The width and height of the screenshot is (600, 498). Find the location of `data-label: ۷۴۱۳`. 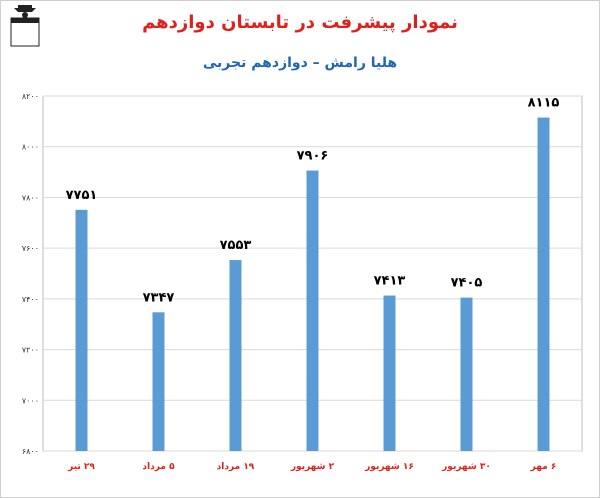

data-label: ۷۴۱۳ is located at coordinates (390, 281).